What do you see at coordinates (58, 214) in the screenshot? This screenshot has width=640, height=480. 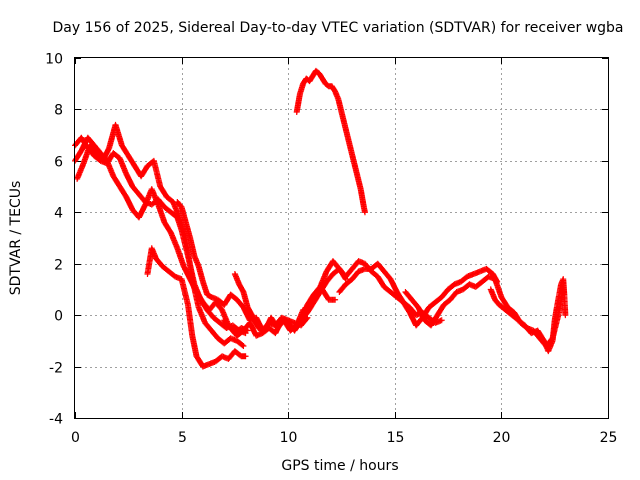 I see `y-tick-label: 4` at bounding box center [58, 214].